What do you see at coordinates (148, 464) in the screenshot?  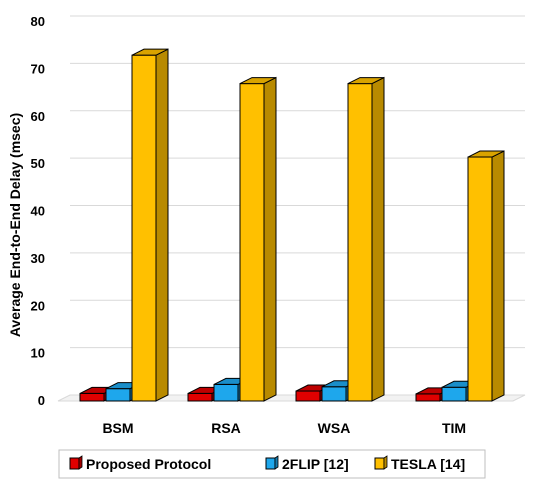 I see `legend-label: Proposed Protocol` at bounding box center [148, 464].